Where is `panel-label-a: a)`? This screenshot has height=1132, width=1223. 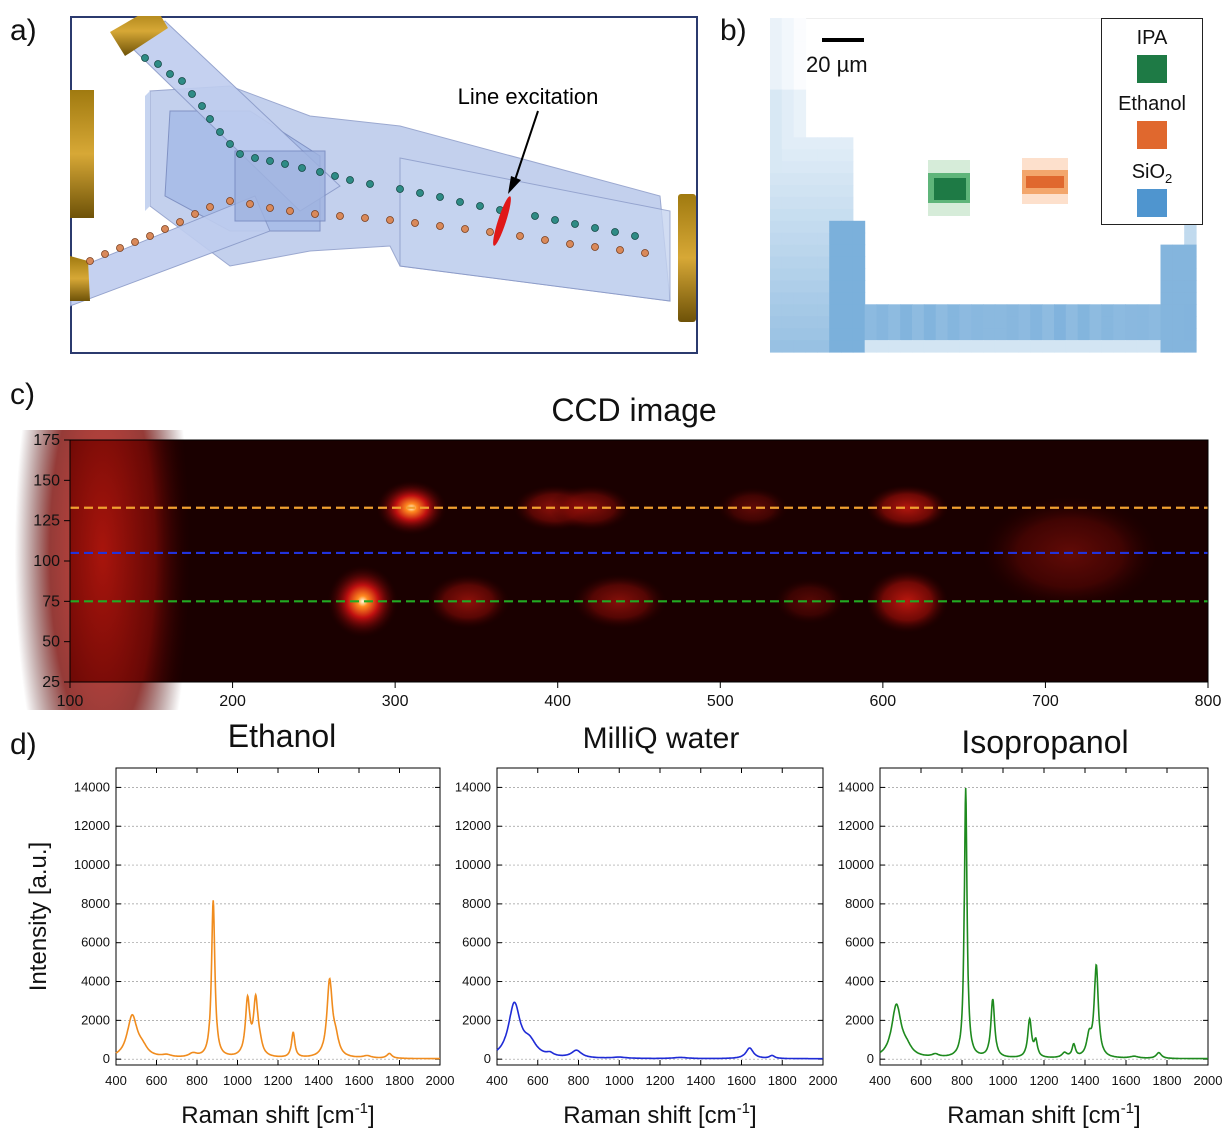
panel-label-a: a) is located at coordinates (23, 30).